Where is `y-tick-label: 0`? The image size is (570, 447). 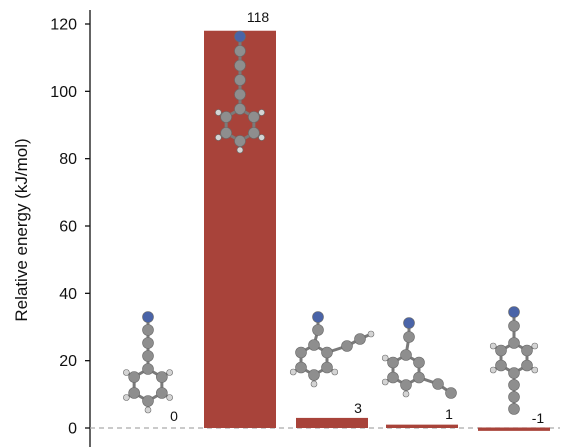 y-tick-label: 0 is located at coordinates (72, 429).